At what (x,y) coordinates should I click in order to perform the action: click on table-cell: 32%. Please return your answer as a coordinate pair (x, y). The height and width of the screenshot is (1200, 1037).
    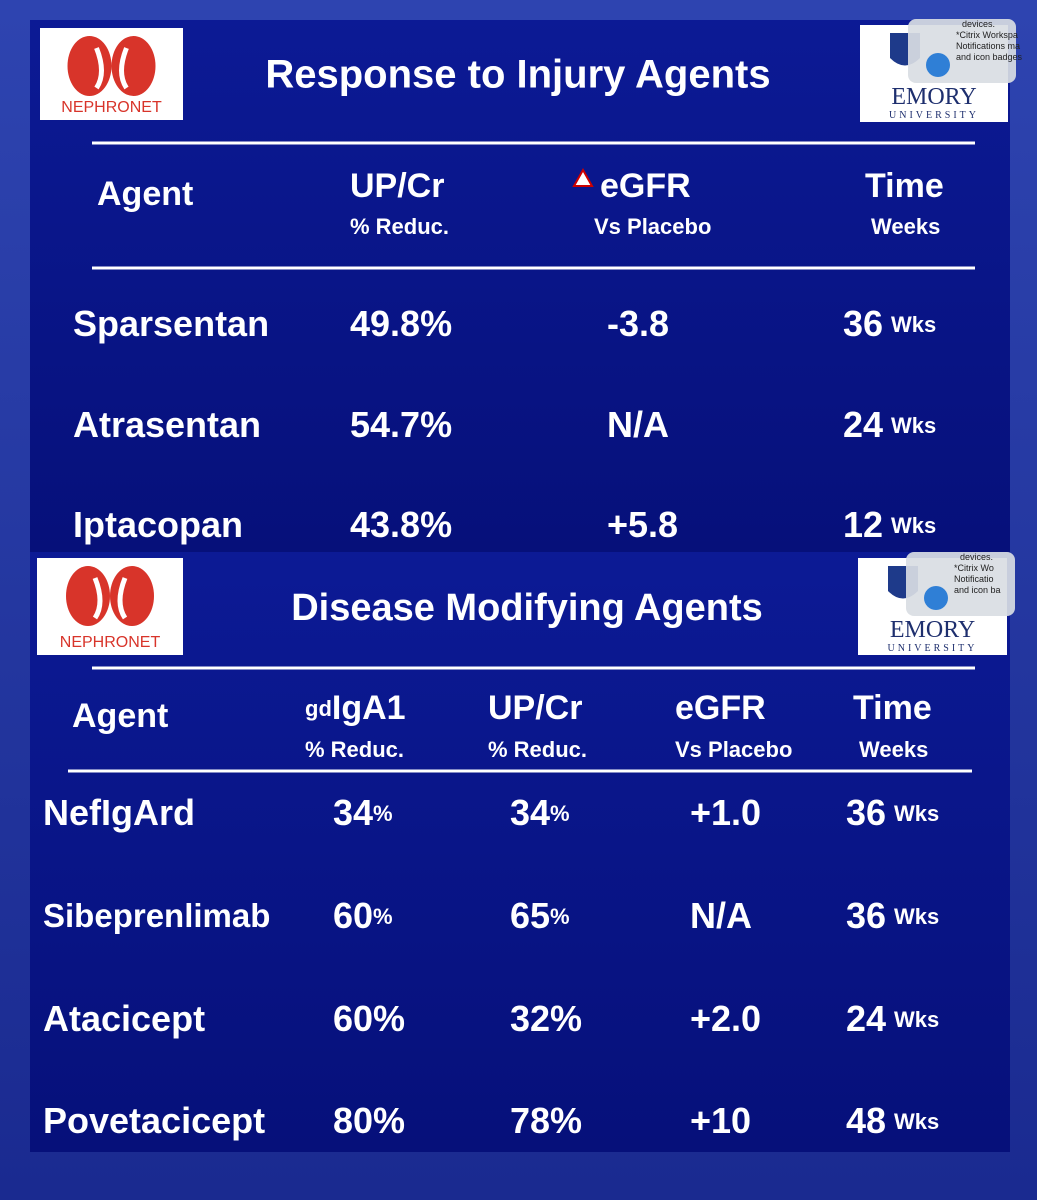
    Looking at the image, I should click on (546, 1018).